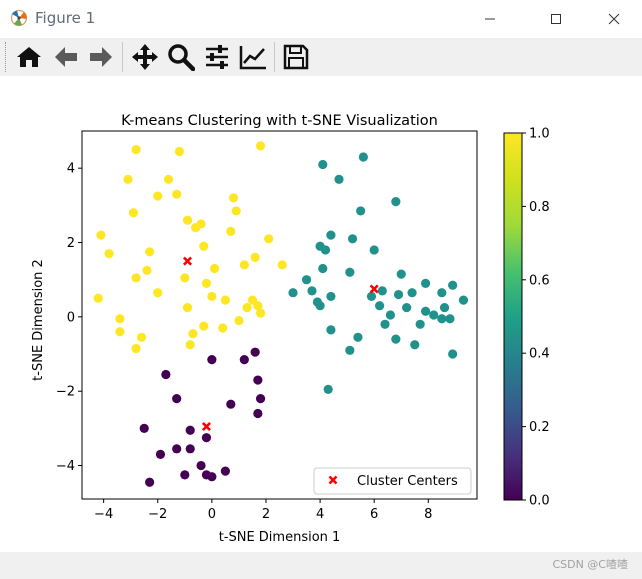  I want to click on back-button, so click(66, 57).